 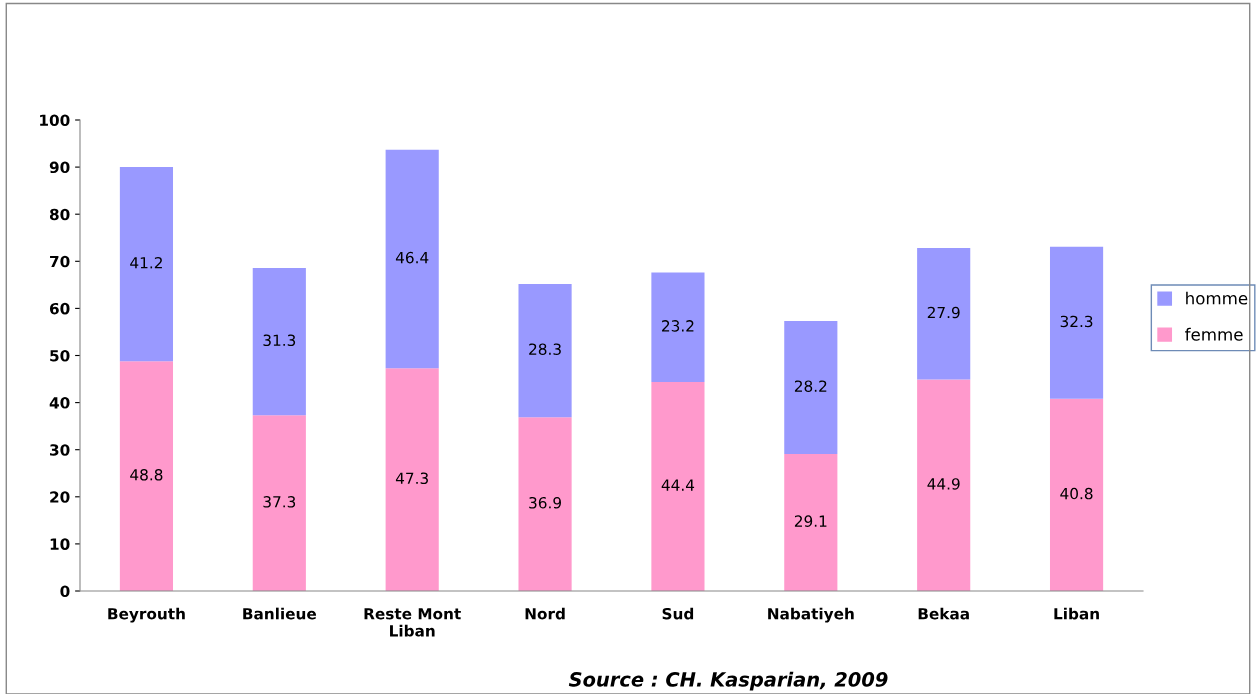 I want to click on y-tick-label: 60, so click(x=59, y=308).